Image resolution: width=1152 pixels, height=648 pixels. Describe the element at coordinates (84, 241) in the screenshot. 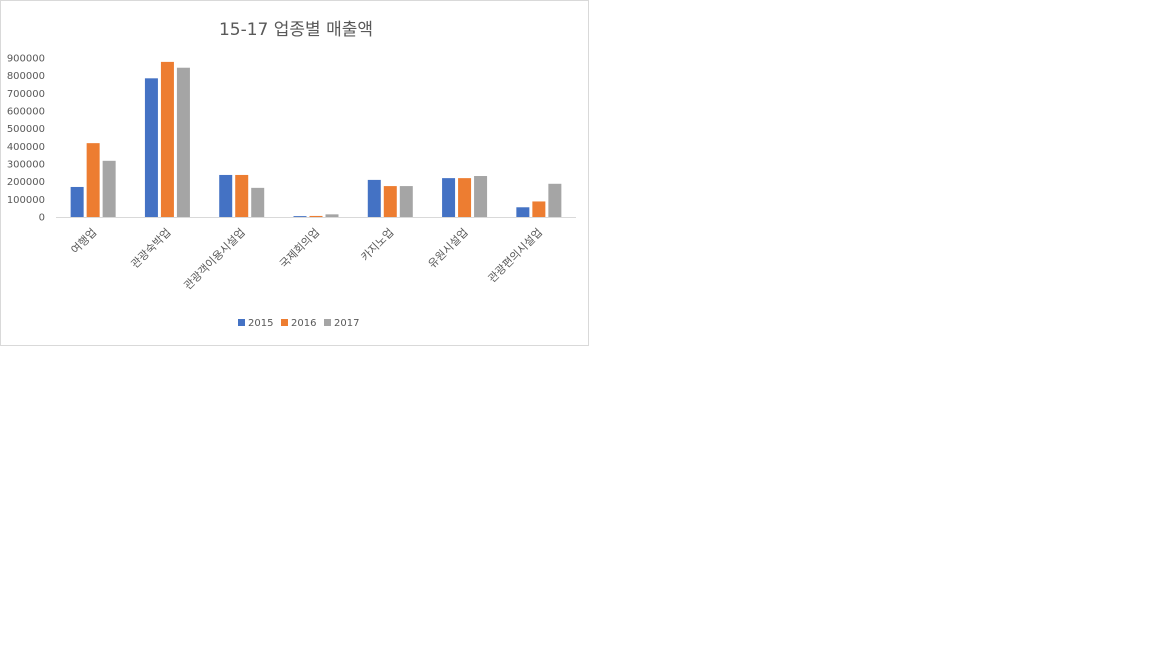

I see `x-tick-label: 여행업` at that location.